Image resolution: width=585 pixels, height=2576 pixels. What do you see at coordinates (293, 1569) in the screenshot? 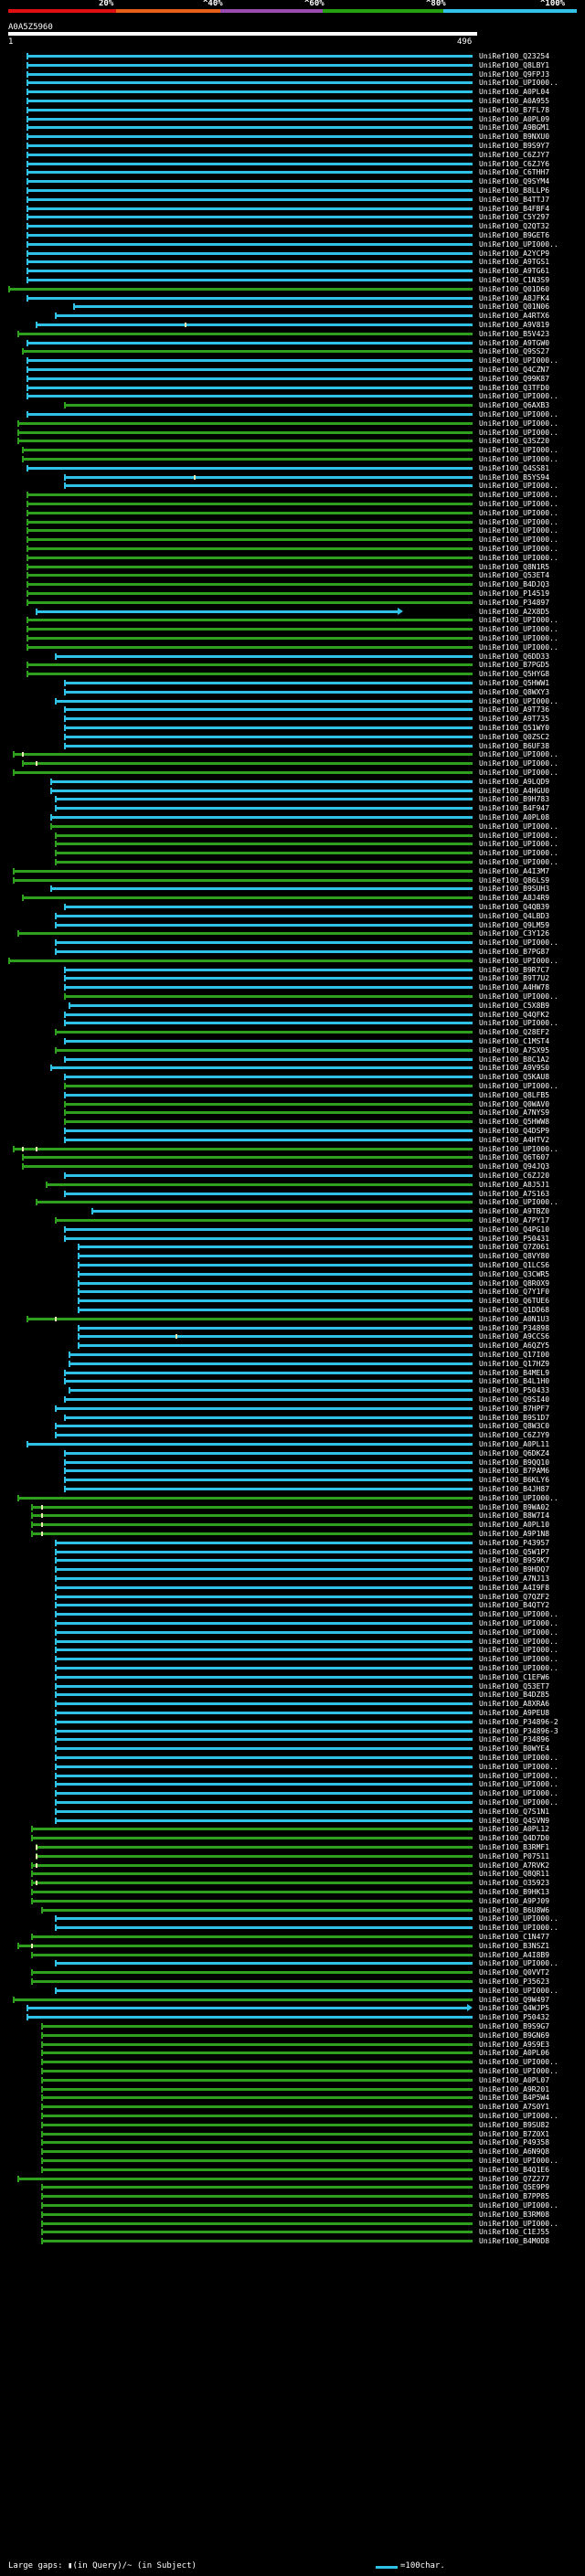
I see `hit-row: UniRef100_B9HDQ7` at bounding box center [293, 1569].